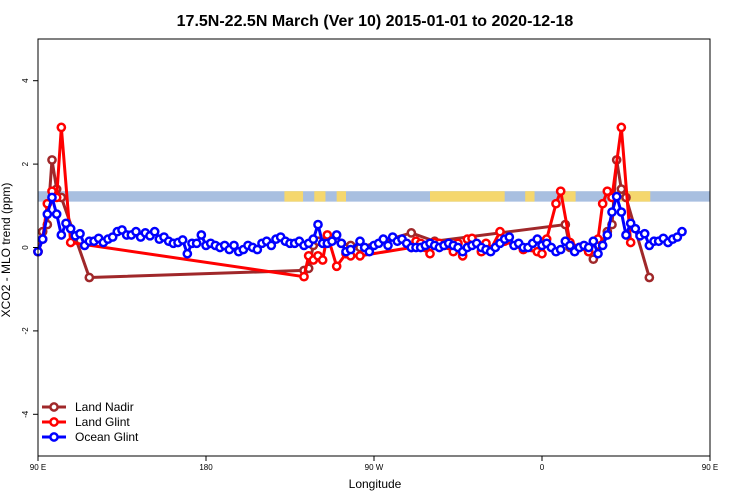  Describe the element at coordinates (360, 225) in the screenshot. I see `series-ocean-glint` at that location.